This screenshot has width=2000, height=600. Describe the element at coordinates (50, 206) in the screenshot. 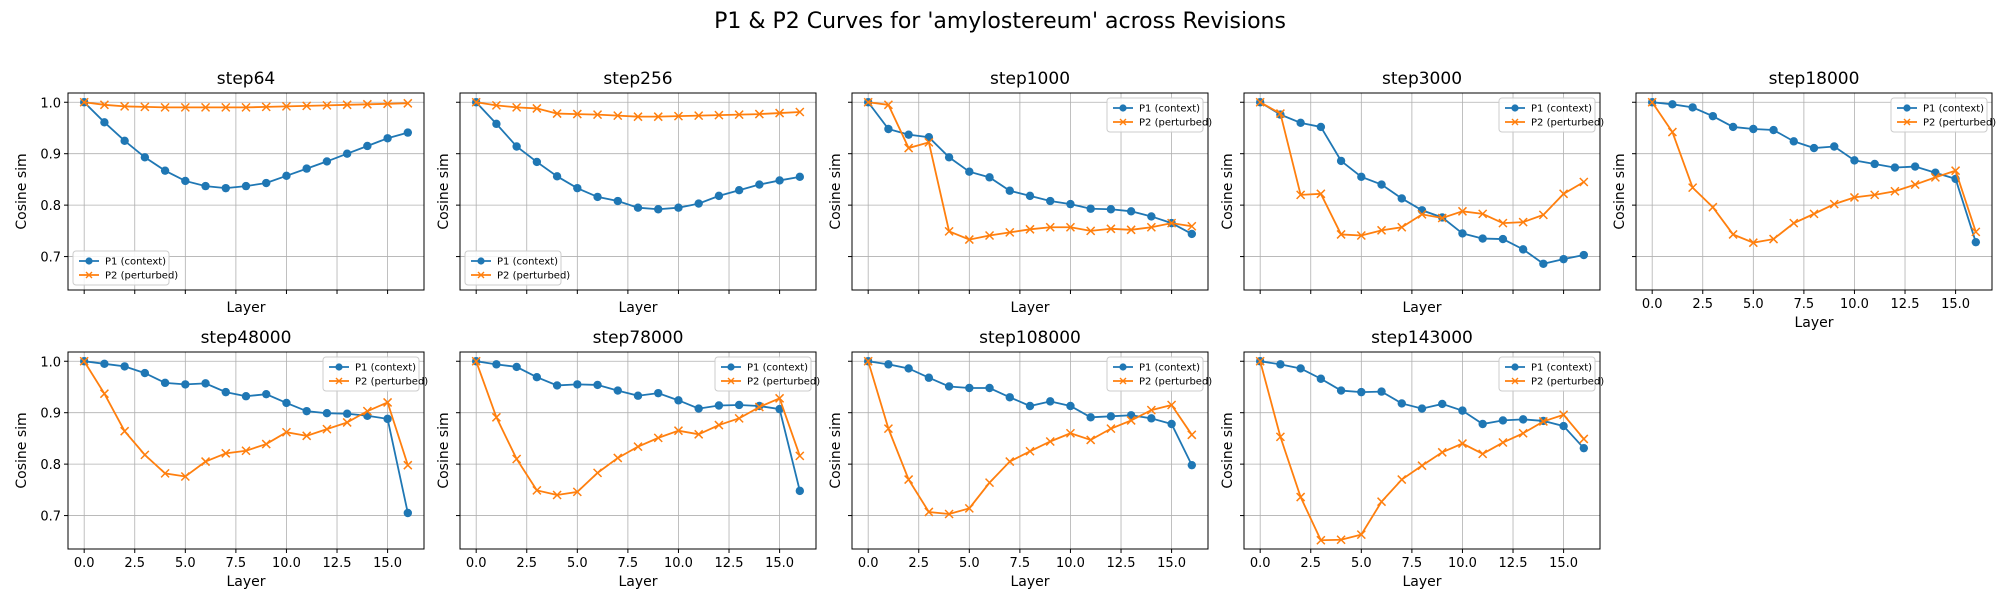

I see `y-tick-label: 0.8` at that location.